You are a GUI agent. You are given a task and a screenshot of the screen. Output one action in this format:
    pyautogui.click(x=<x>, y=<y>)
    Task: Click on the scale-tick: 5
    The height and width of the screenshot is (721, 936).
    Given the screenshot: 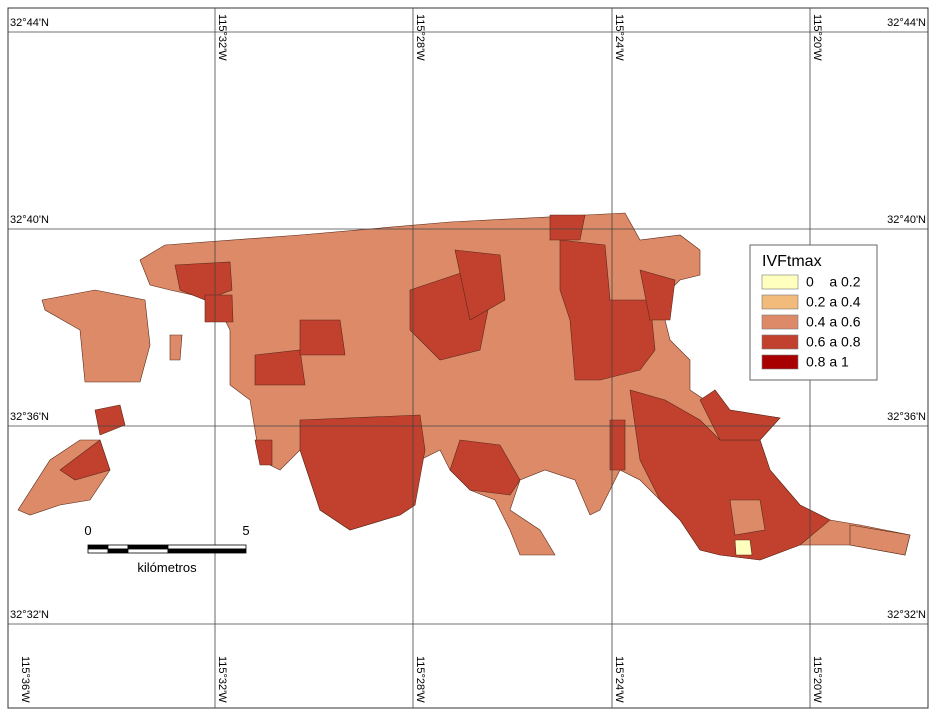 What is the action you would take?
    pyautogui.click(x=245, y=530)
    